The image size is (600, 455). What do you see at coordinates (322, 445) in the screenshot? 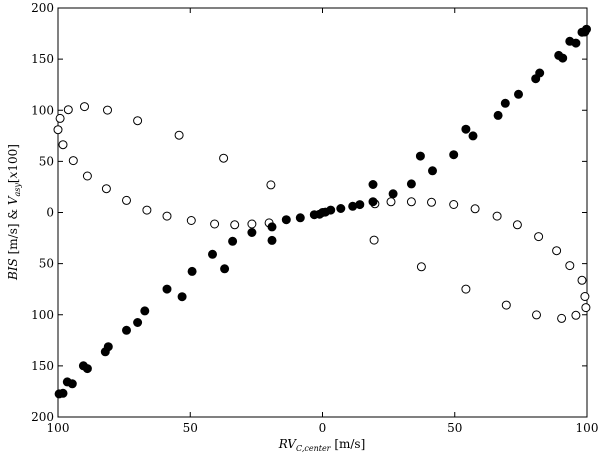
I see `x-axis-label: RVC,center [m/s]` at bounding box center [322, 445].